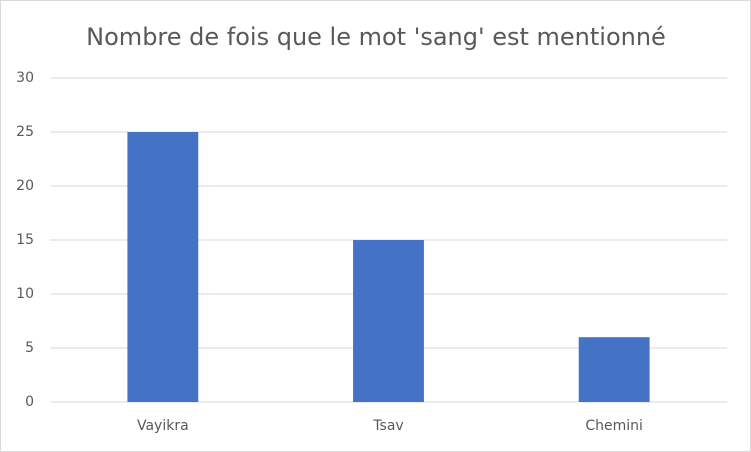 The height and width of the screenshot is (452, 751). What do you see at coordinates (29, 402) in the screenshot?
I see `y-tick-label: 0` at bounding box center [29, 402].